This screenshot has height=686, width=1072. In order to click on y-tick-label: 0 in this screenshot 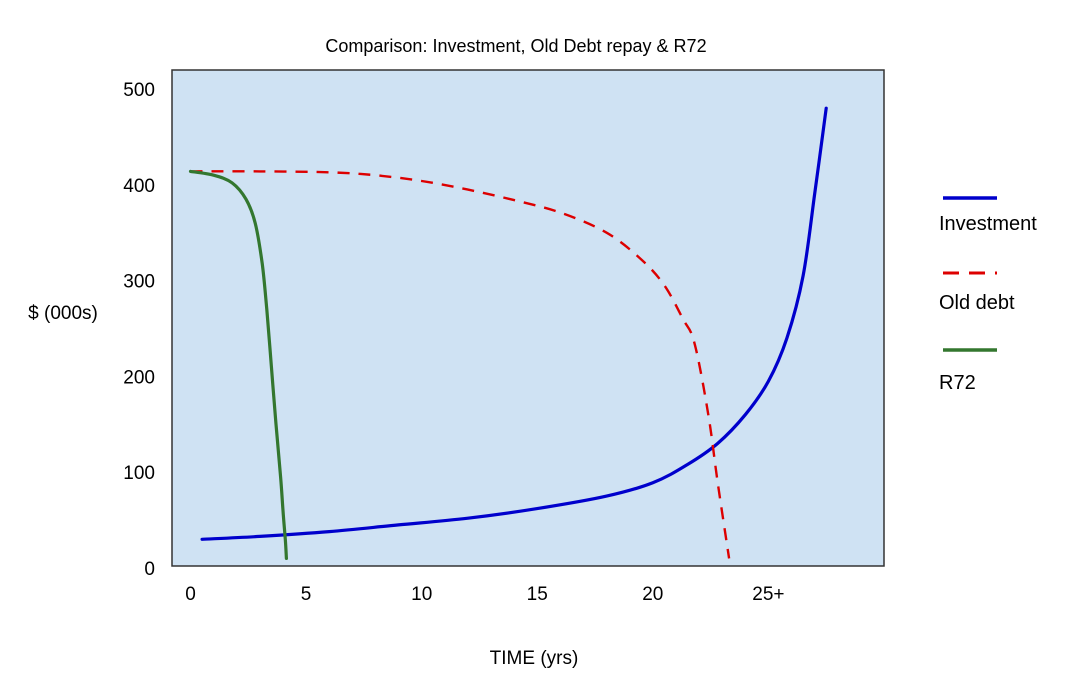, I will do `click(149, 569)`.